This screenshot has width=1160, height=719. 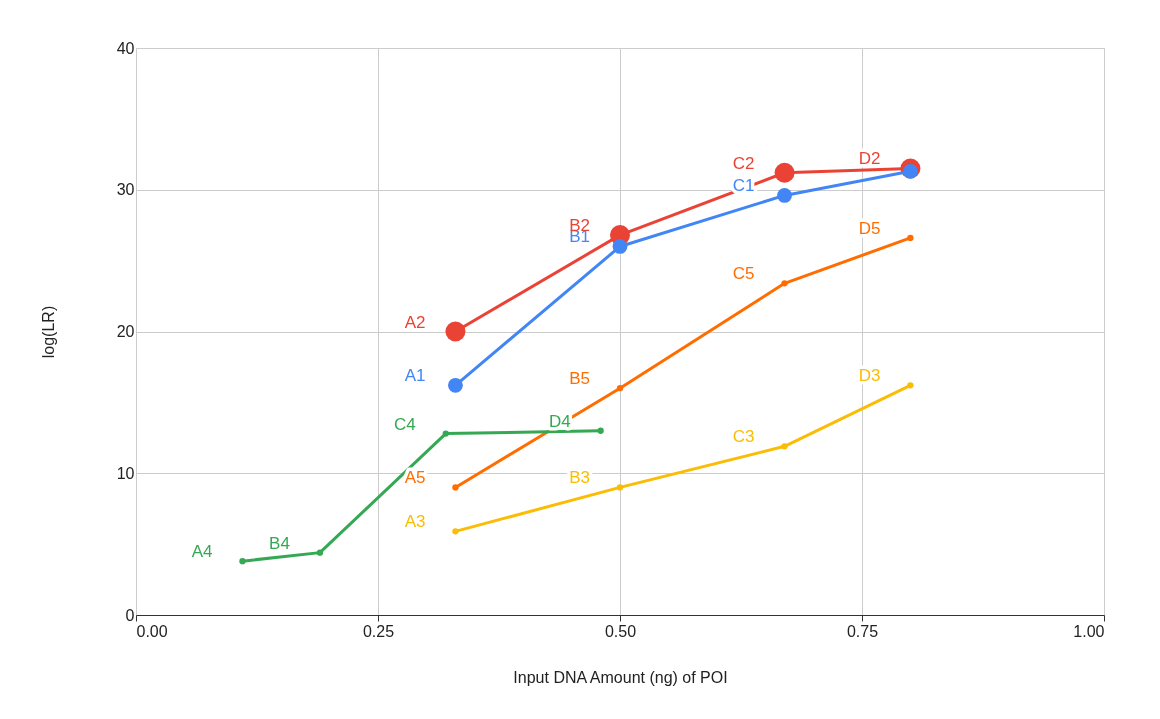 What do you see at coordinates (415, 322) in the screenshot?
I see `annotation: A2` at bounding box center [415, 322].